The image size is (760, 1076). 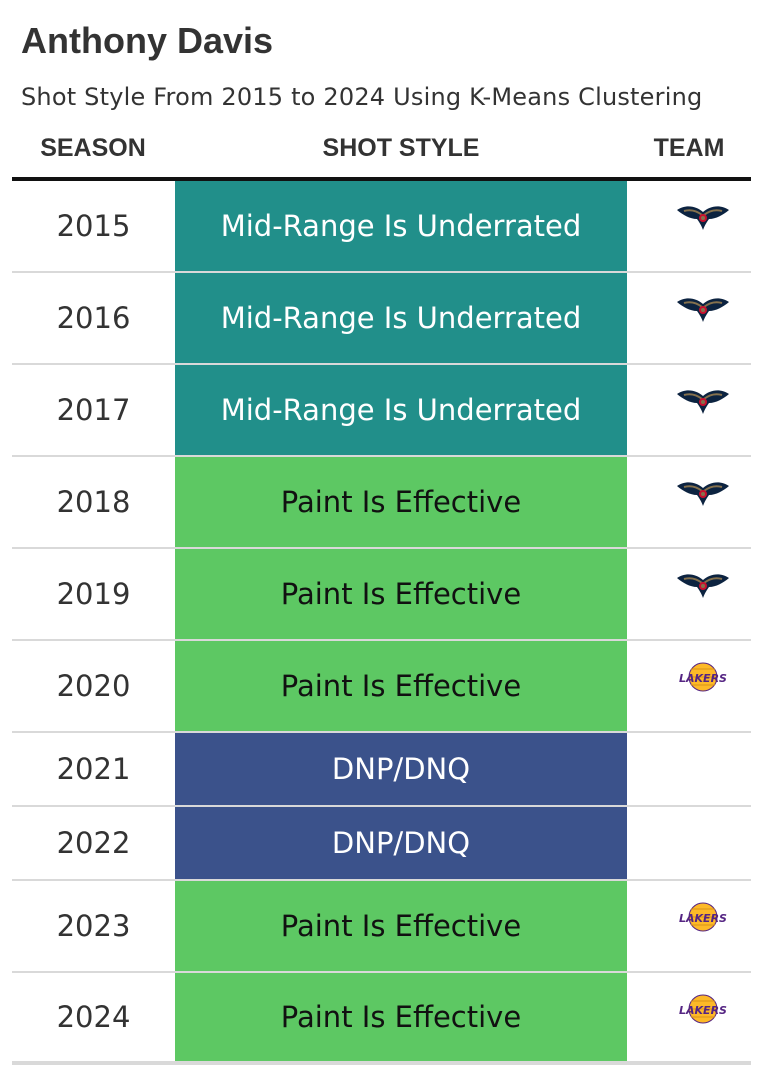 I want to click on table-row: 2022 DNP/DNQ, so click(x=381, y=844).